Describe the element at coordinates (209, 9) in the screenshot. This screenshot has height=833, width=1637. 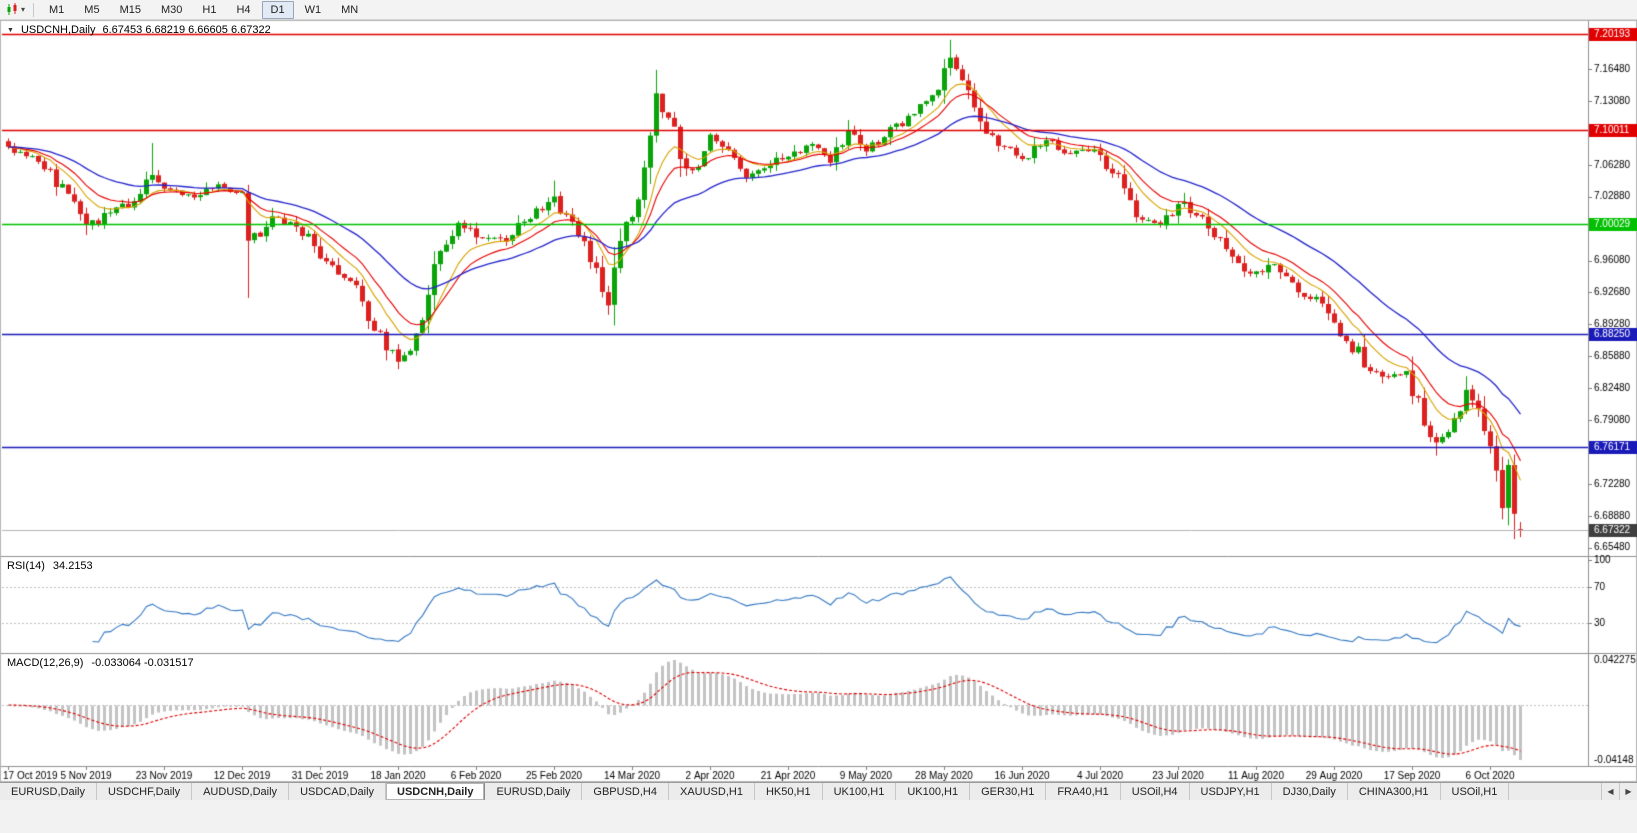
I see `timeframe-button-h1: H1` at that location.